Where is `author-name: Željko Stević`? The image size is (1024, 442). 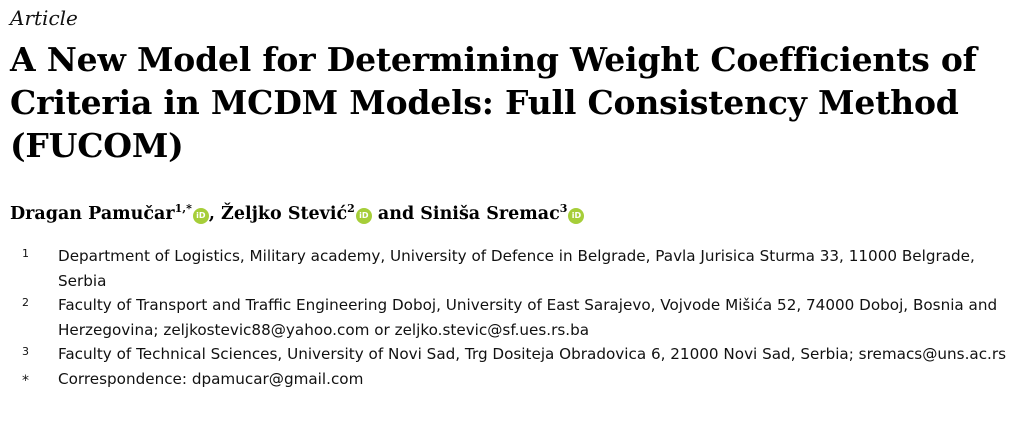
author-name: Željko Stević is located at coordinates (284, 214).